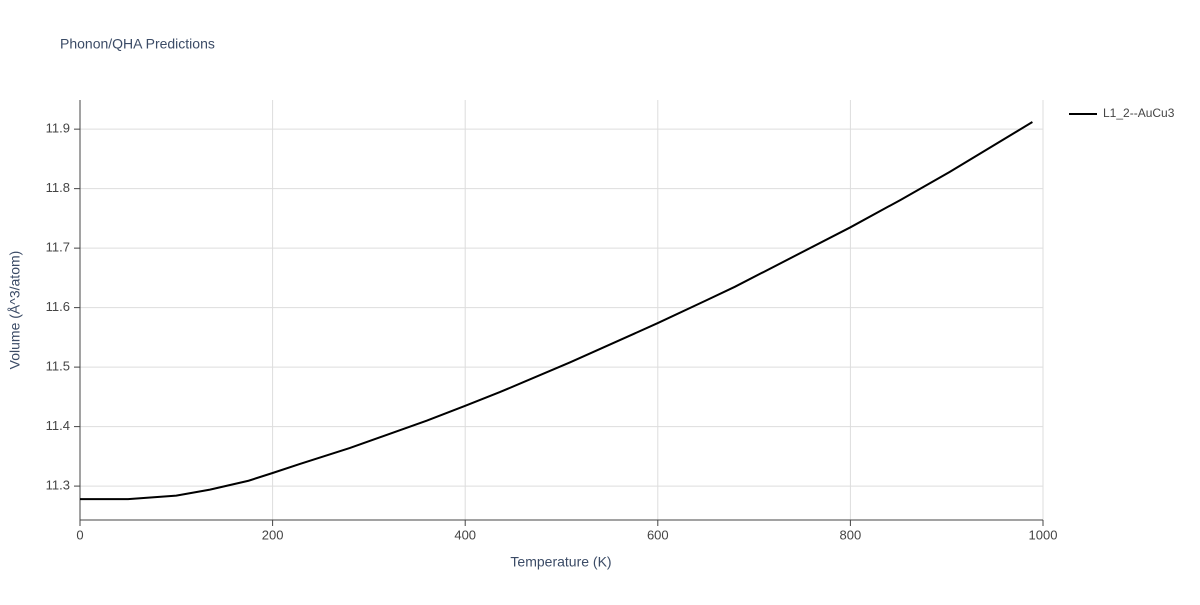 Image resolution: width=1200 pixels, height=605 pixels. I want to click on y-tick-label: 11.8, so click(58, 187).